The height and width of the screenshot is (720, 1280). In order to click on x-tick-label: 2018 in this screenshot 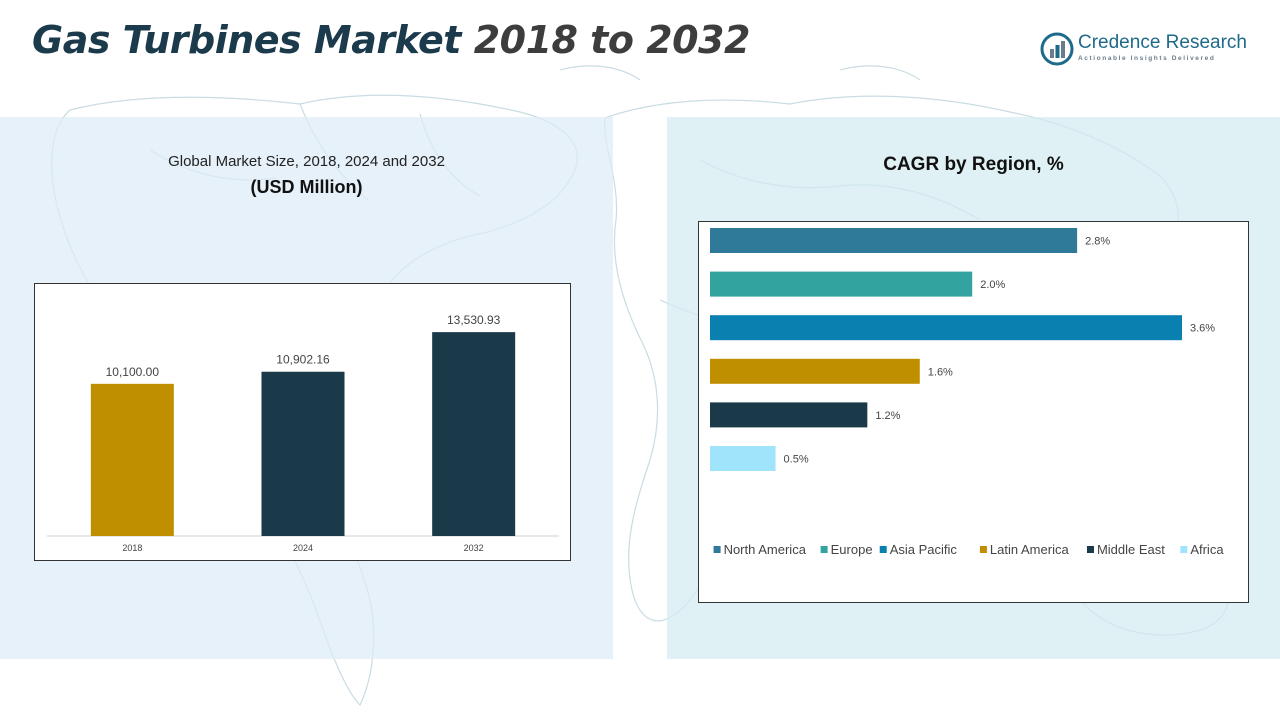, I will do `click(132, 548)`.